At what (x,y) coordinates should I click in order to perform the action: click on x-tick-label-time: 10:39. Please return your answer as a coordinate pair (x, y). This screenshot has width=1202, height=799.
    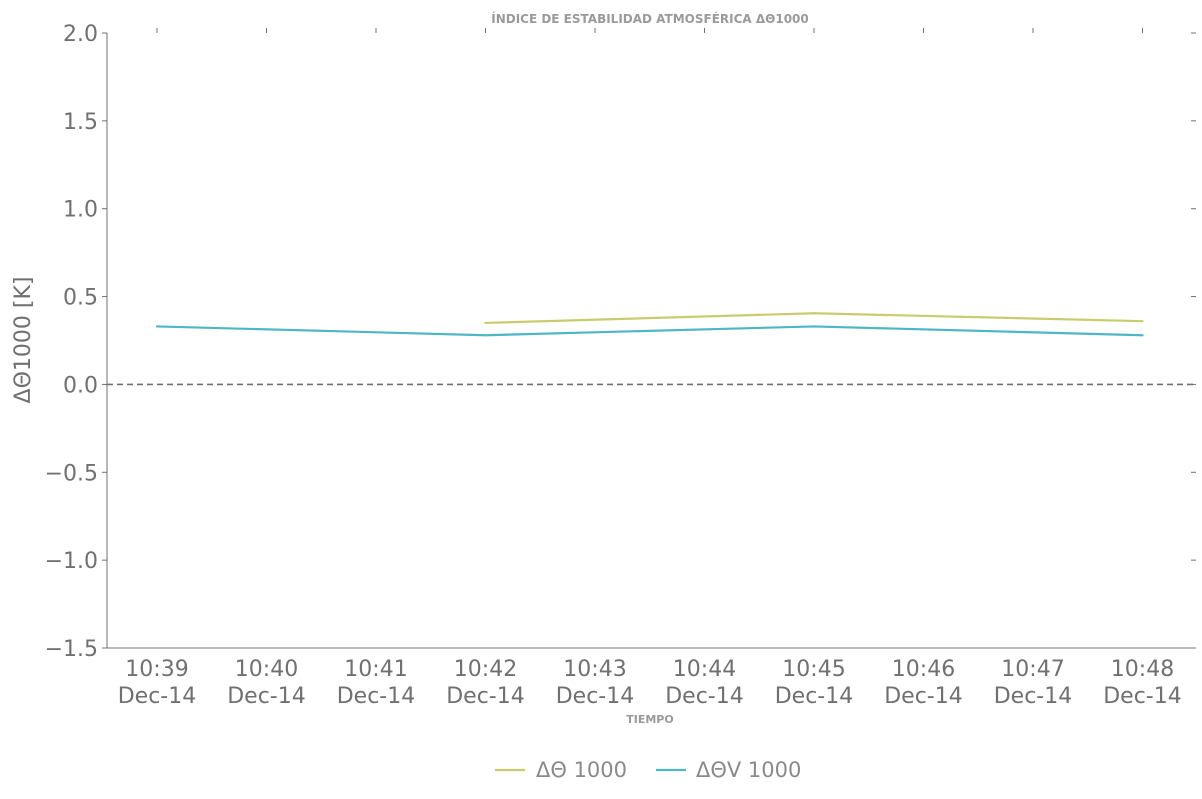
    Looking at the image, I should click on (156, 669).